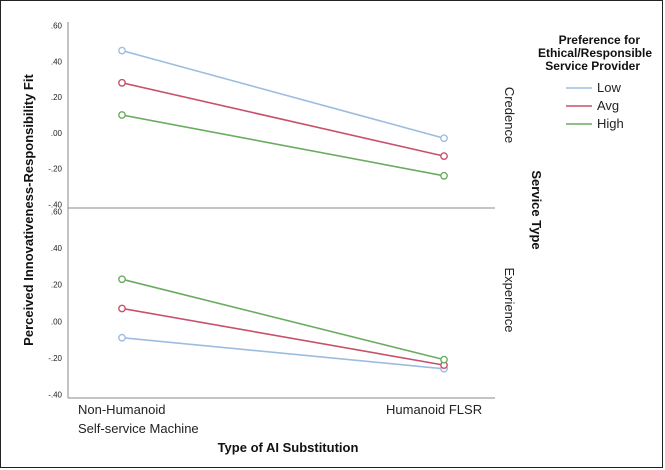 The width and height of the screenshot is (665, 470). What do you see at coordinates (283, 145) in the screenshot?
I see `series-line-credence-high` at bounding box center [283, 145].